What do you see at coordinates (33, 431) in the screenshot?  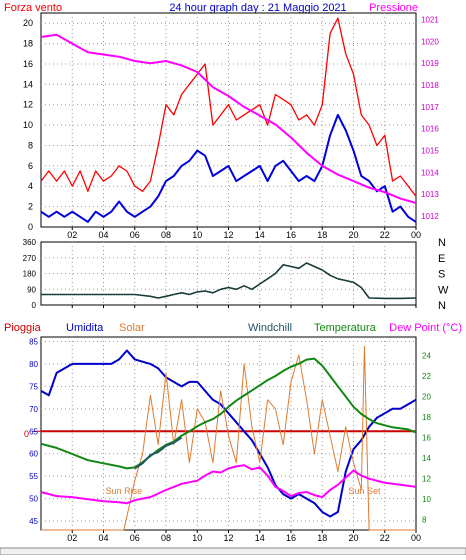 I see `humidity-y-tick-label: 65` at bounding box center [33, 431].